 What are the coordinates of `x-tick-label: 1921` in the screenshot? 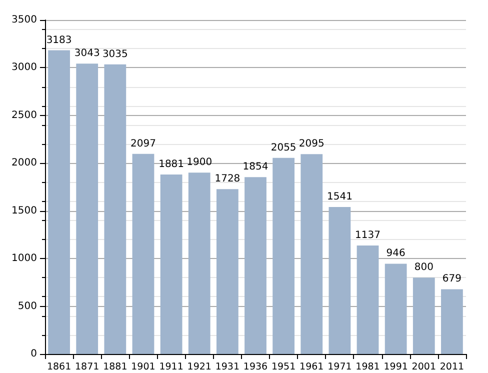 It's located at (199, 367).